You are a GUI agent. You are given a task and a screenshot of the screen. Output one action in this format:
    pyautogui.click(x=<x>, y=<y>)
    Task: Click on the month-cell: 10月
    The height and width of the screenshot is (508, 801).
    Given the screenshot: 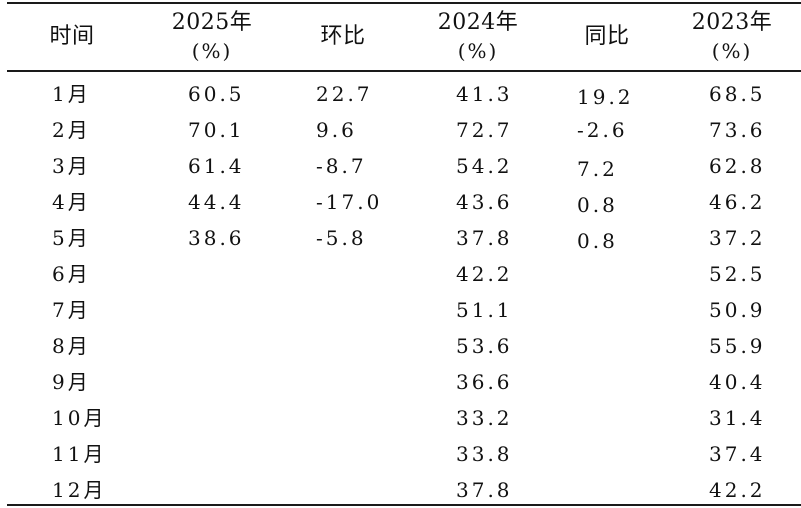 What is the action you would take?
    pyautogui.click(x=79, y=418)
    